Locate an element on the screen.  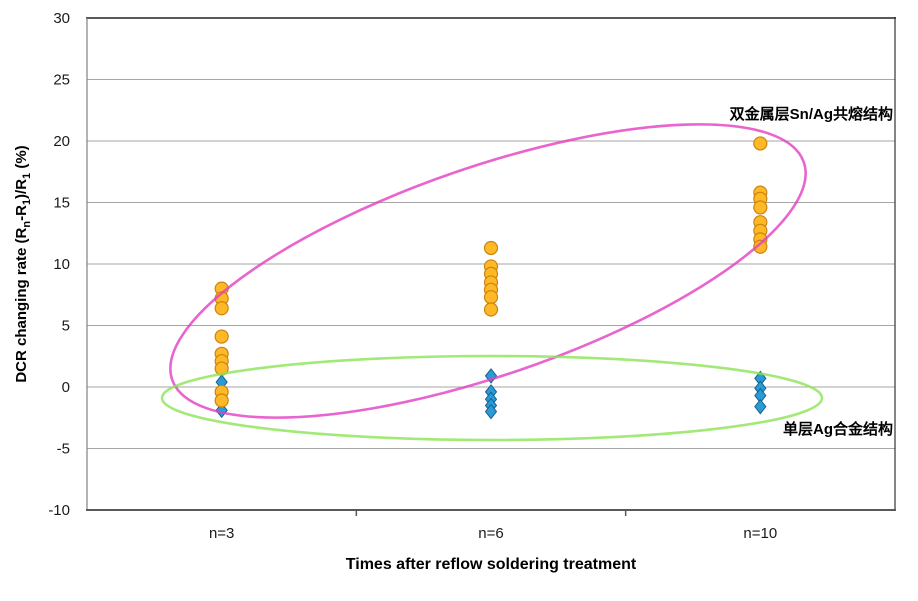
y-axis-title-segment: )/R is located at coordinates (21, 188).